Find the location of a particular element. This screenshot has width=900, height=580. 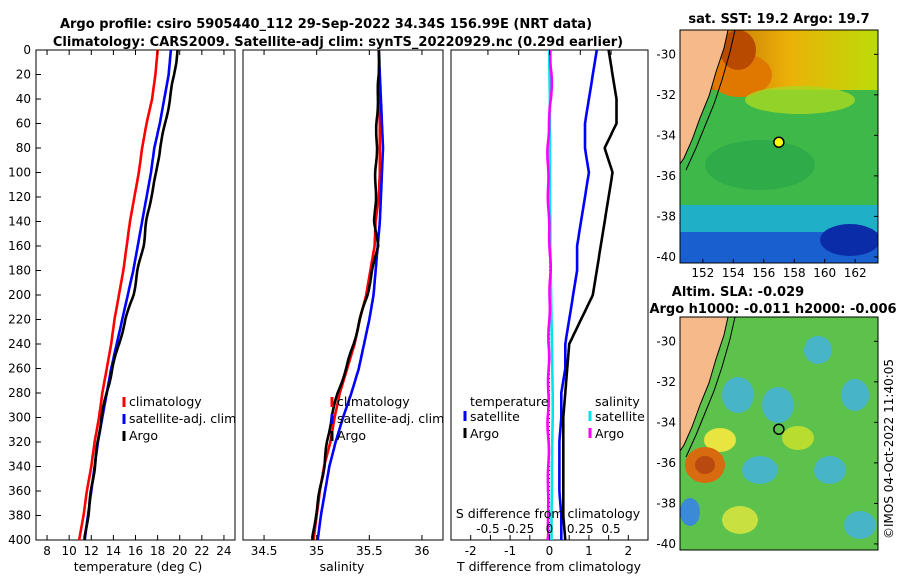

depth-tick-label: 220 is located at coordinates (19, 320).